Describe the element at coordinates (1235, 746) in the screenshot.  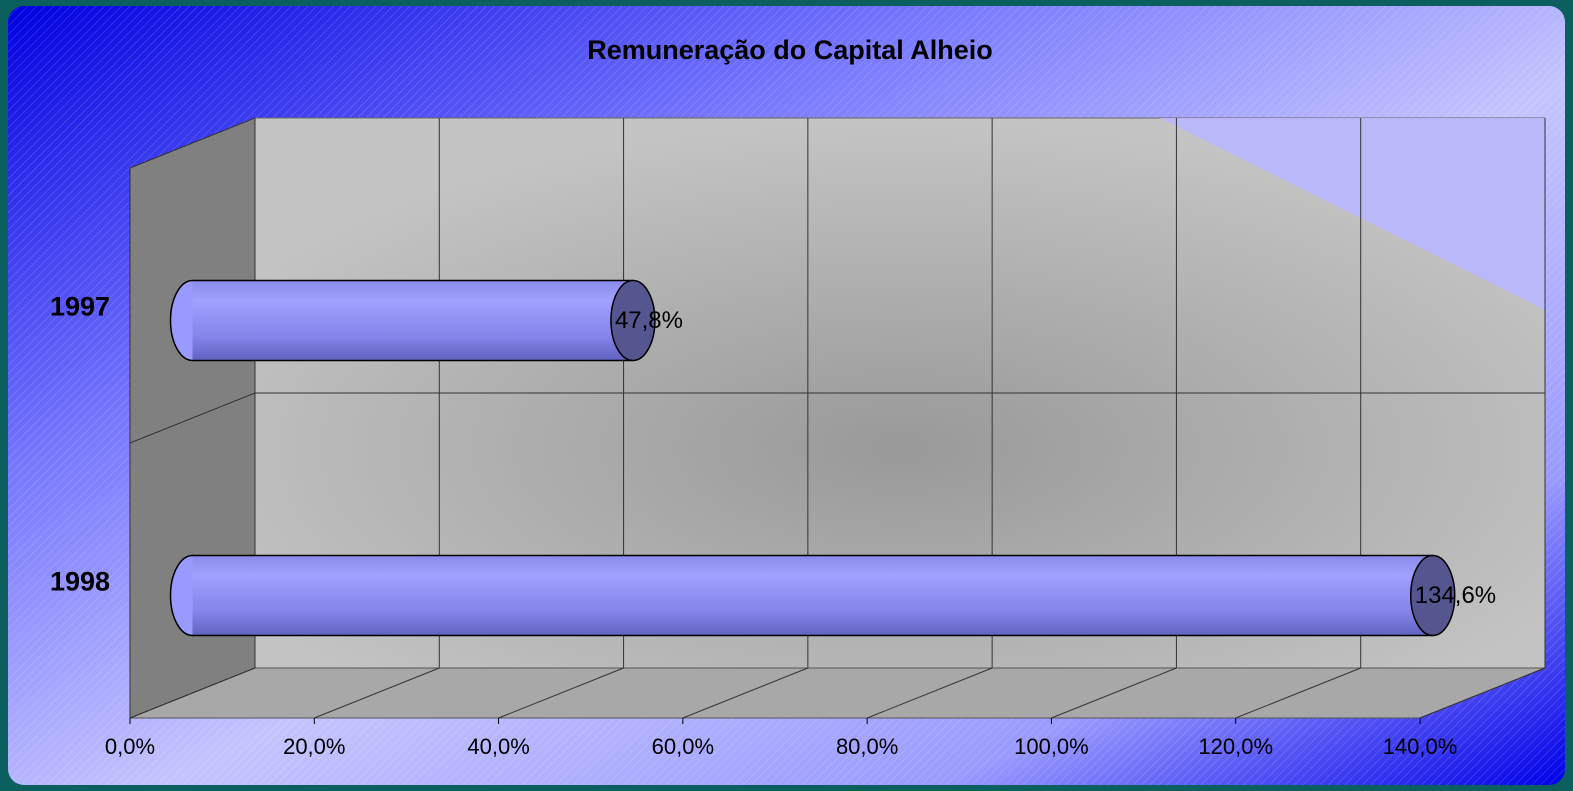
I see `x-tick-label: 120,0%` at that location.